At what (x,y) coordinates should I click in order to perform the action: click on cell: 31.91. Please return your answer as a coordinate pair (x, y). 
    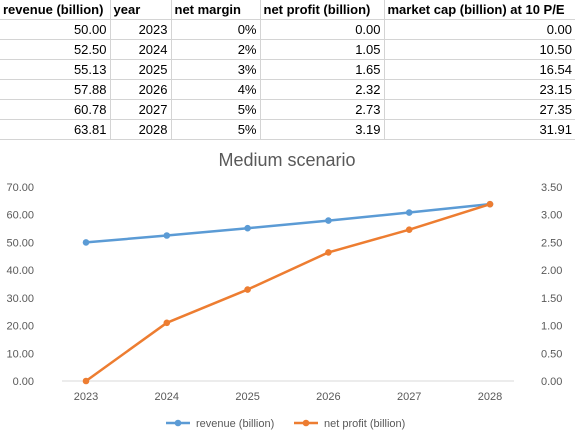
    Looking at the image, I should click on (479, 129).